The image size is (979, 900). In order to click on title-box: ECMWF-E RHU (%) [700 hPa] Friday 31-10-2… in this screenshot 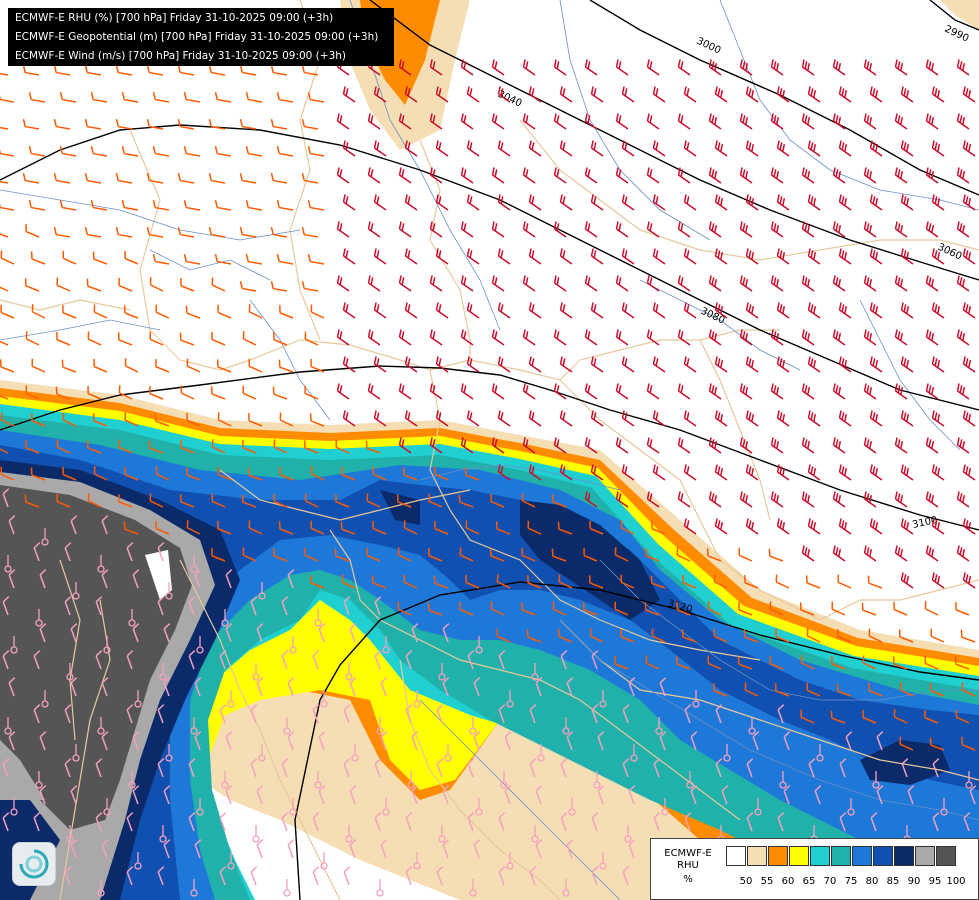, I will do `click(201, 37)`.